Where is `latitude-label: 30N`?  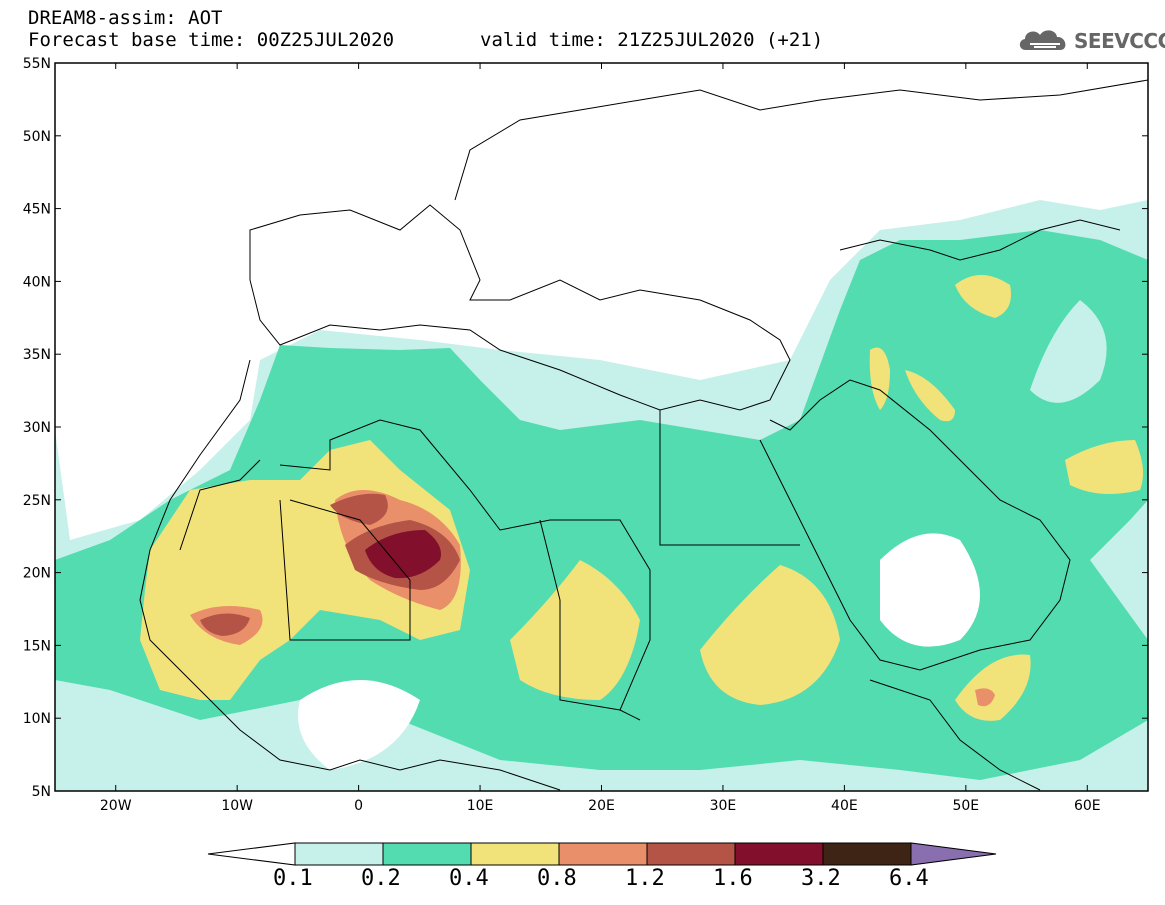 latitude-label: 30N is located at coordinates (37, 428).